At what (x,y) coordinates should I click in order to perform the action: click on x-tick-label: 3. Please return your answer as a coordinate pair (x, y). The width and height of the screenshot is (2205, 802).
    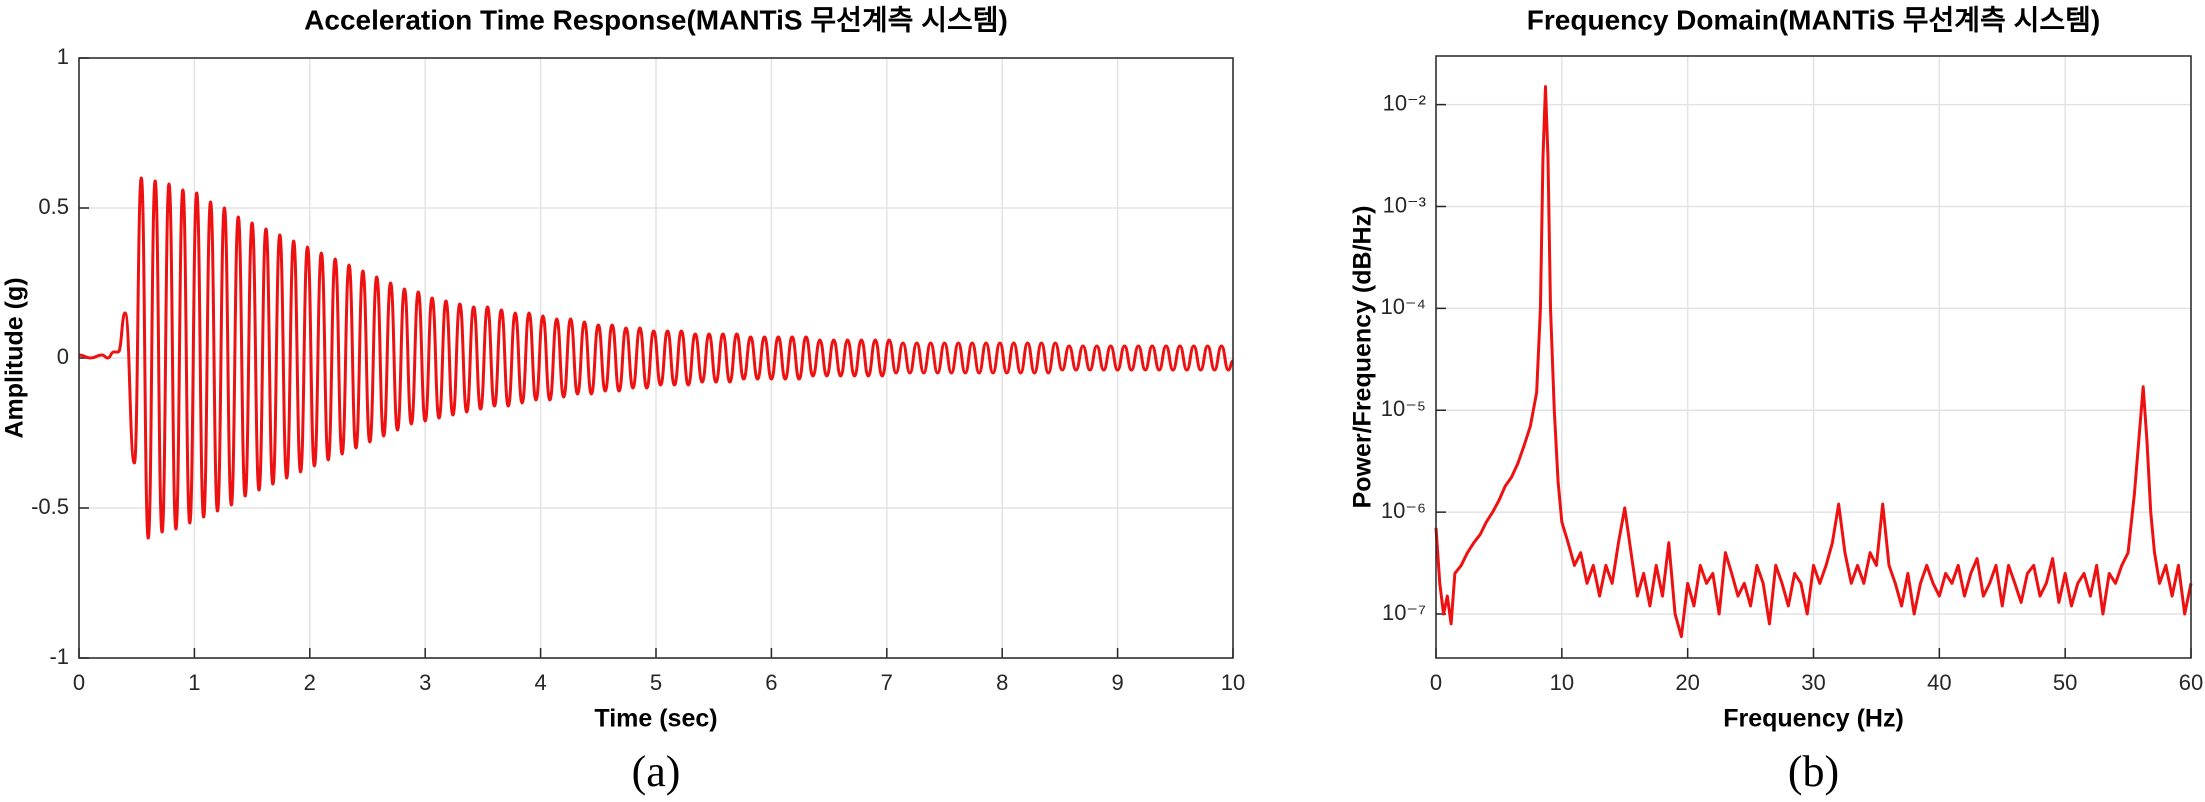
    Looking at the image, I should click on (425, 682).